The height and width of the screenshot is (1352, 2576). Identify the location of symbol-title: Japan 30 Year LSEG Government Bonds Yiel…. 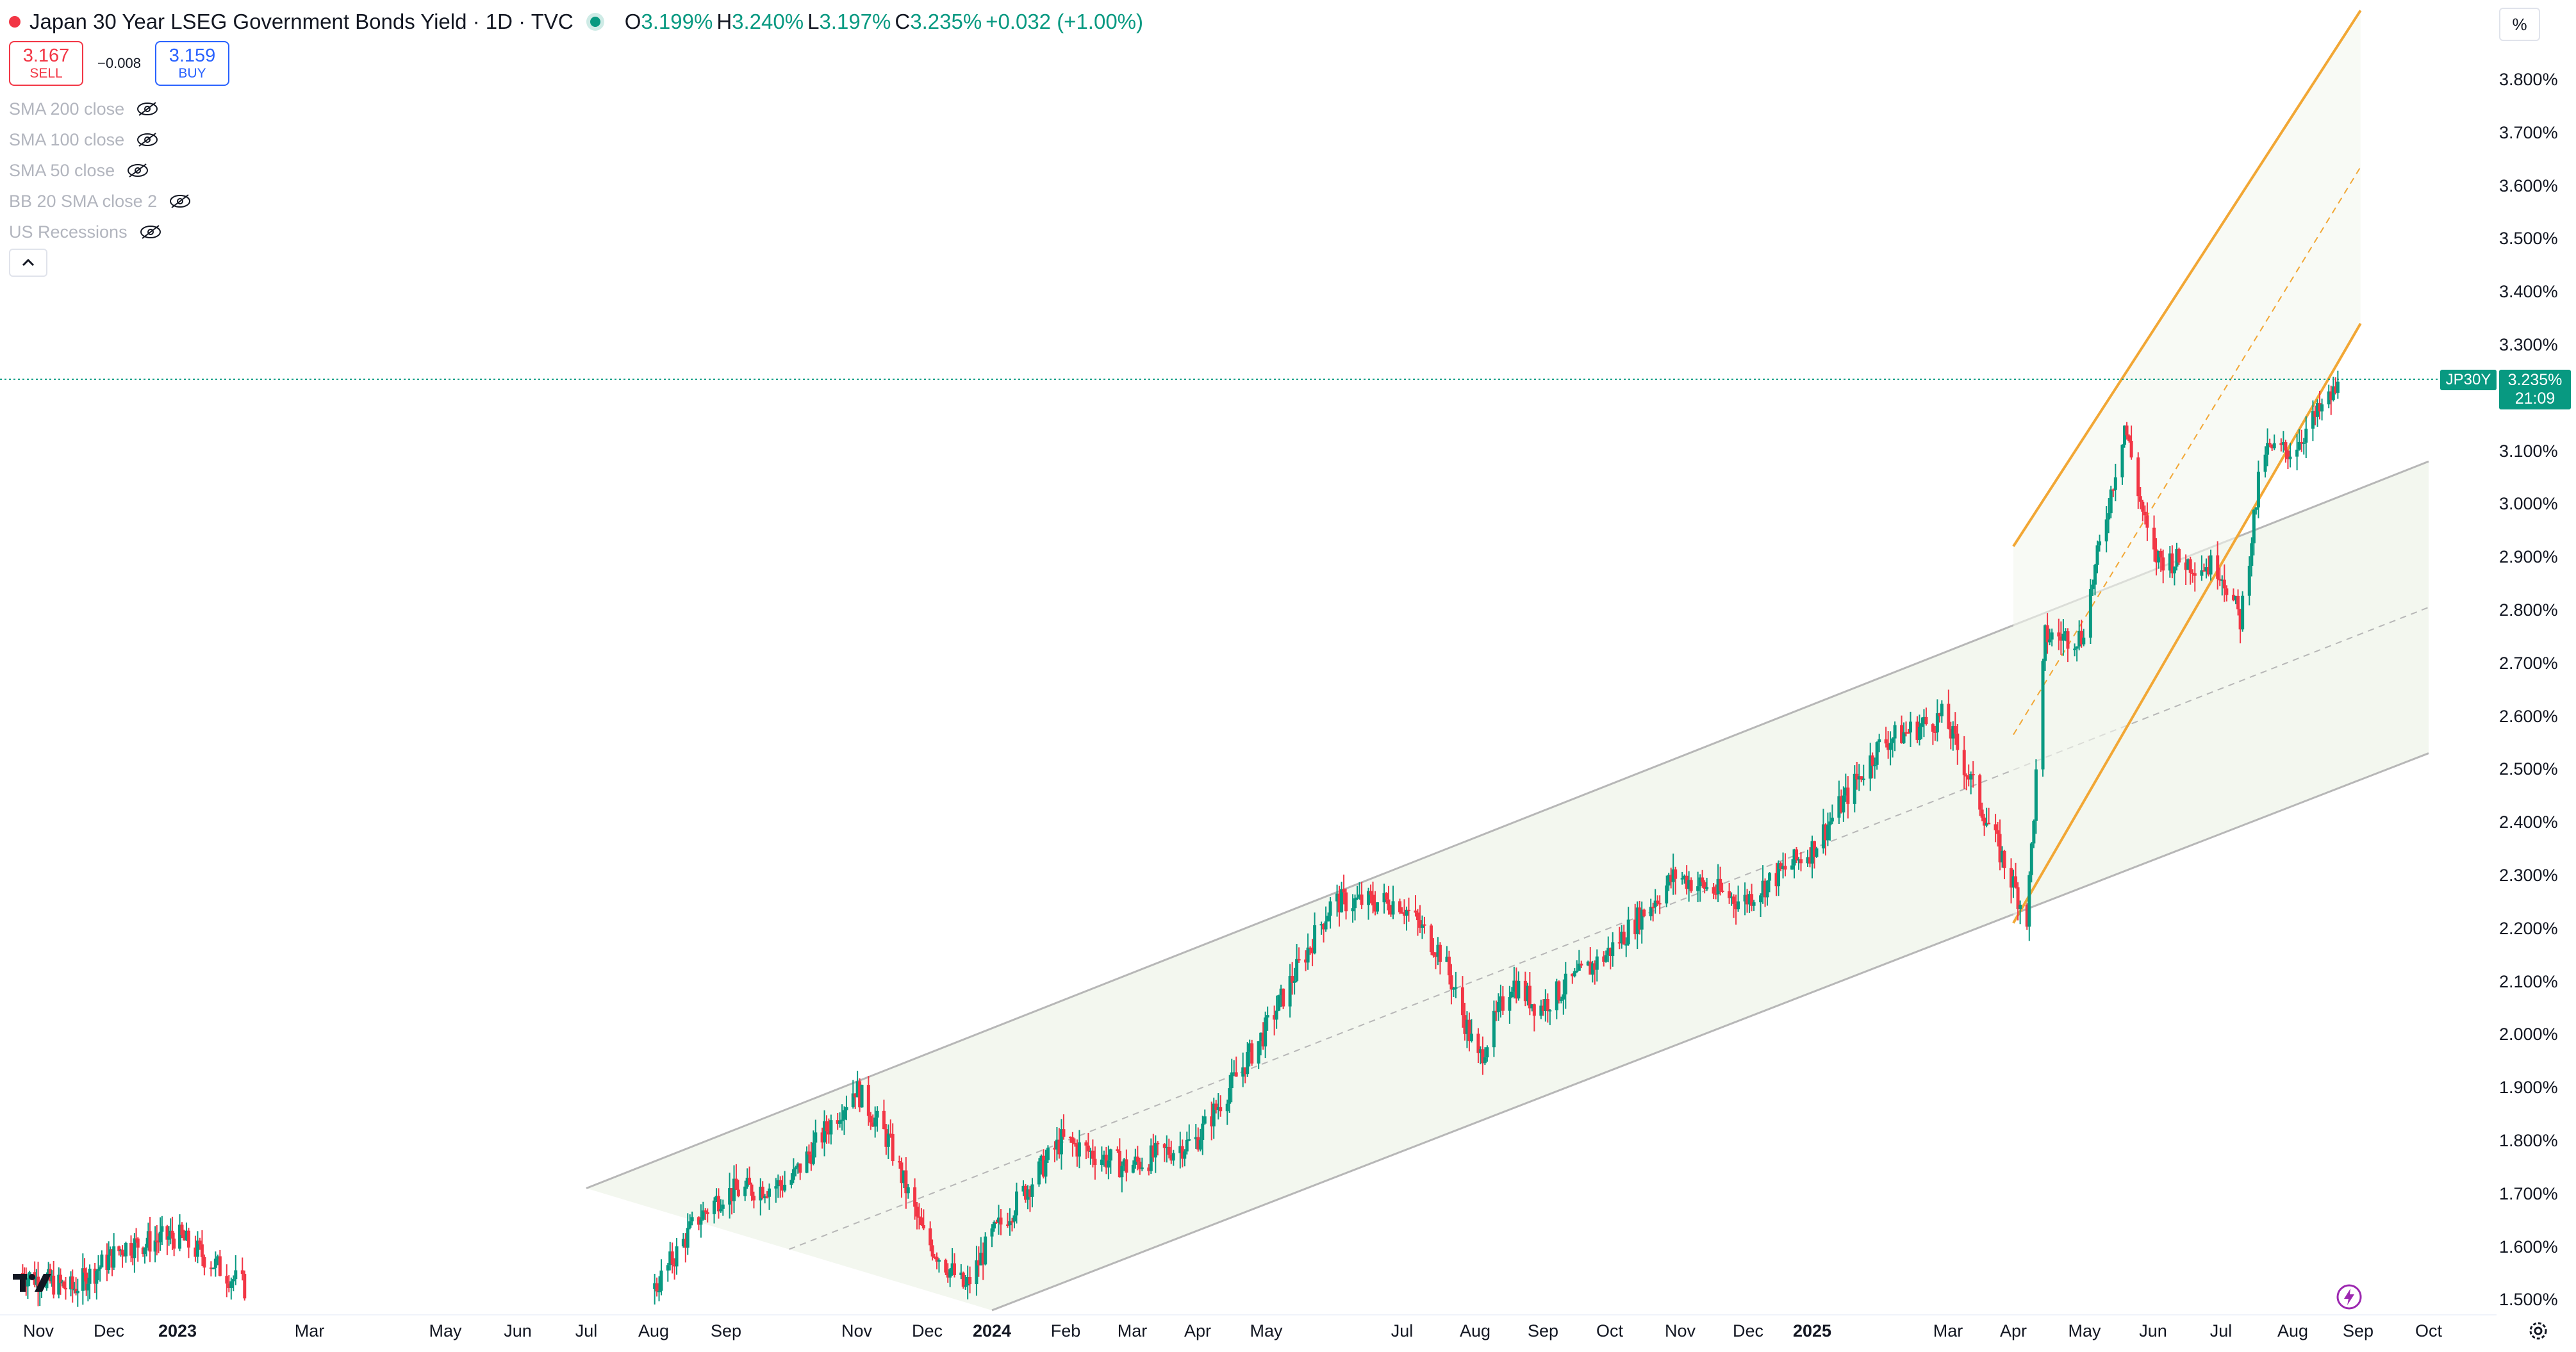
(301, 21).